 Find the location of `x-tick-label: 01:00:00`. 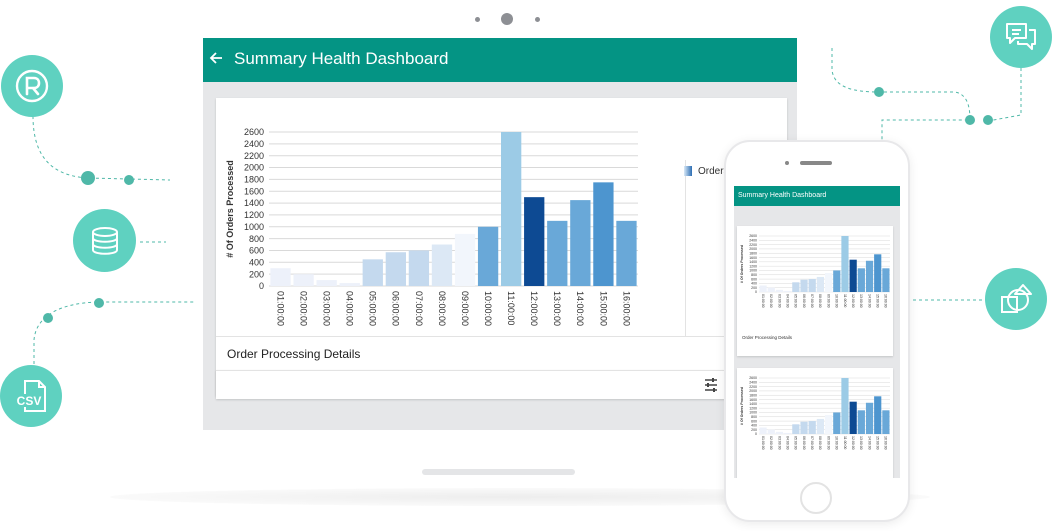

x-tick-label: 01:00:00 is located at coordinates (280, 308).